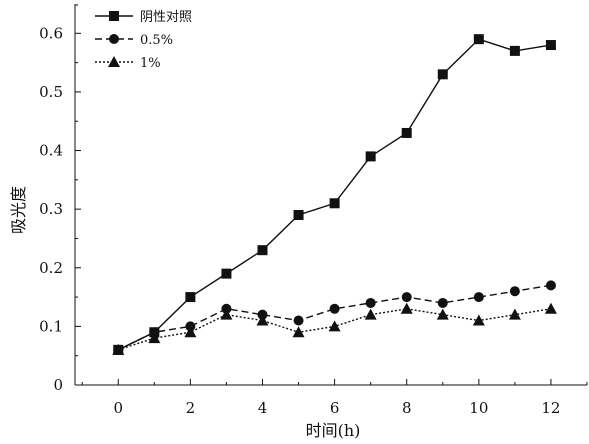 Image resolution: width=589 pixels, height=444 pixels. I want to click on y-tick-label: 0.6, so click(51, 33).